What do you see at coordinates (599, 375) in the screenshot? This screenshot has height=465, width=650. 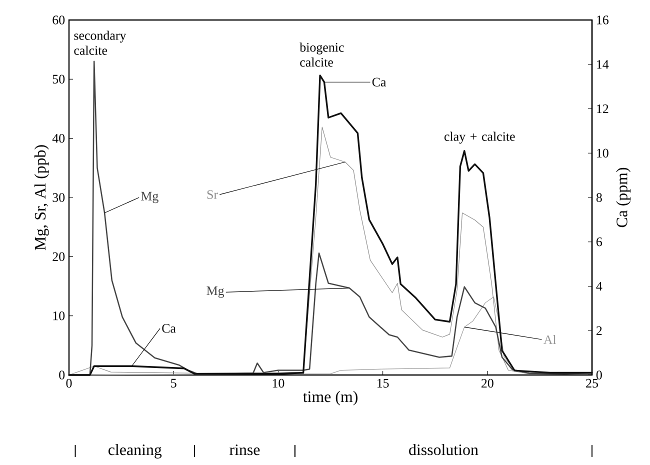 I see `y2-tick-label: 0` at bounding box center [599, 375].